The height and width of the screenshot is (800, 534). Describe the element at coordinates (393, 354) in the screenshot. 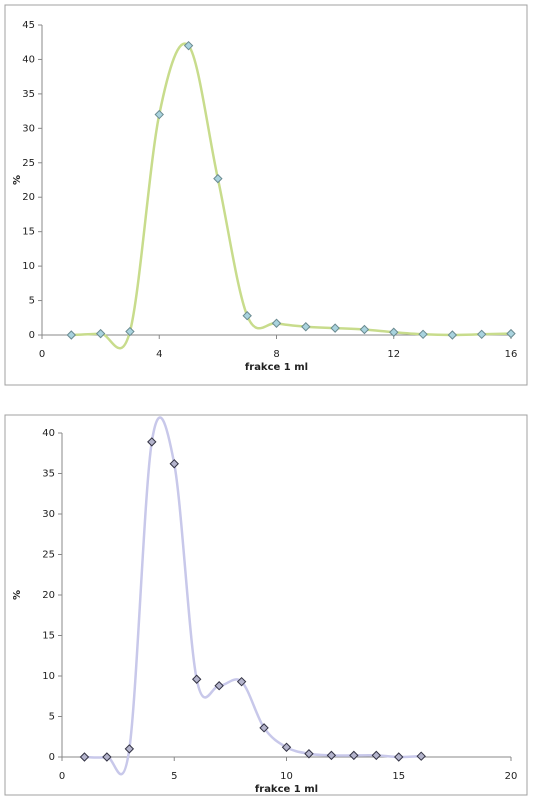

I see `x-tick-label: 12` at that location.